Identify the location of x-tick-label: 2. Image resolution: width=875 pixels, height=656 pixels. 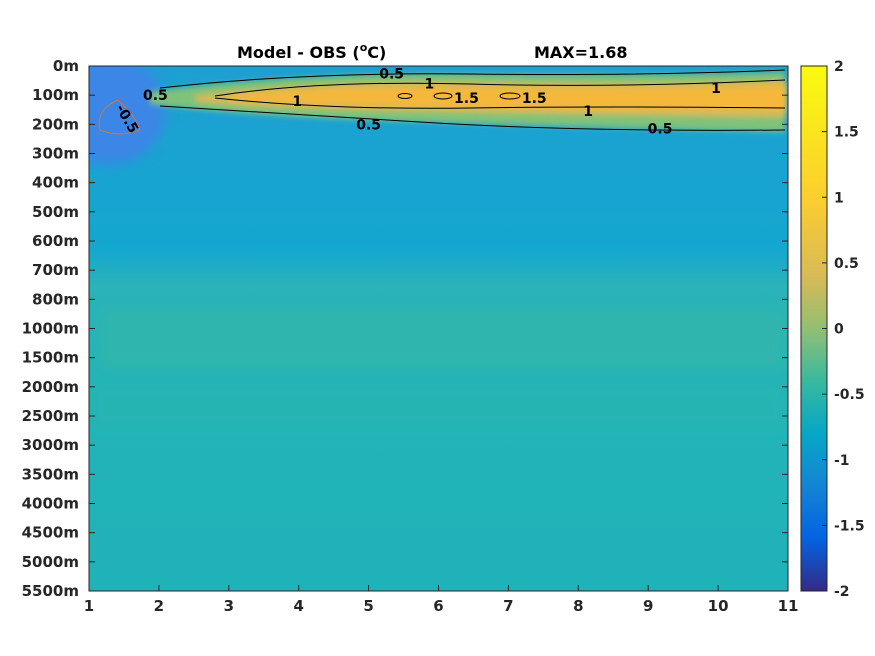
(159, 606).